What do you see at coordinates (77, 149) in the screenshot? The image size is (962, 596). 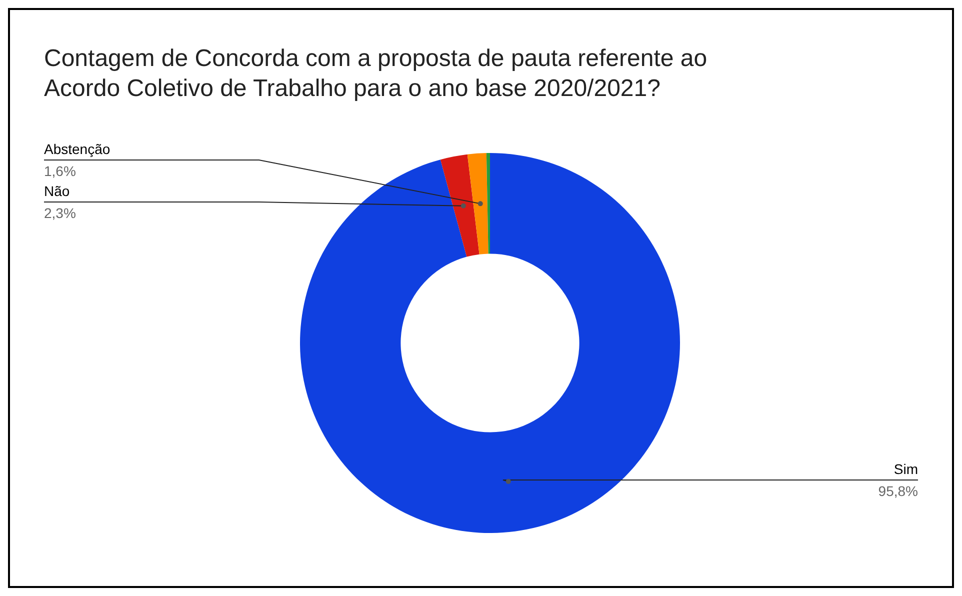 I see `slice-label: Abstenção` at bounding box center [77, 149].